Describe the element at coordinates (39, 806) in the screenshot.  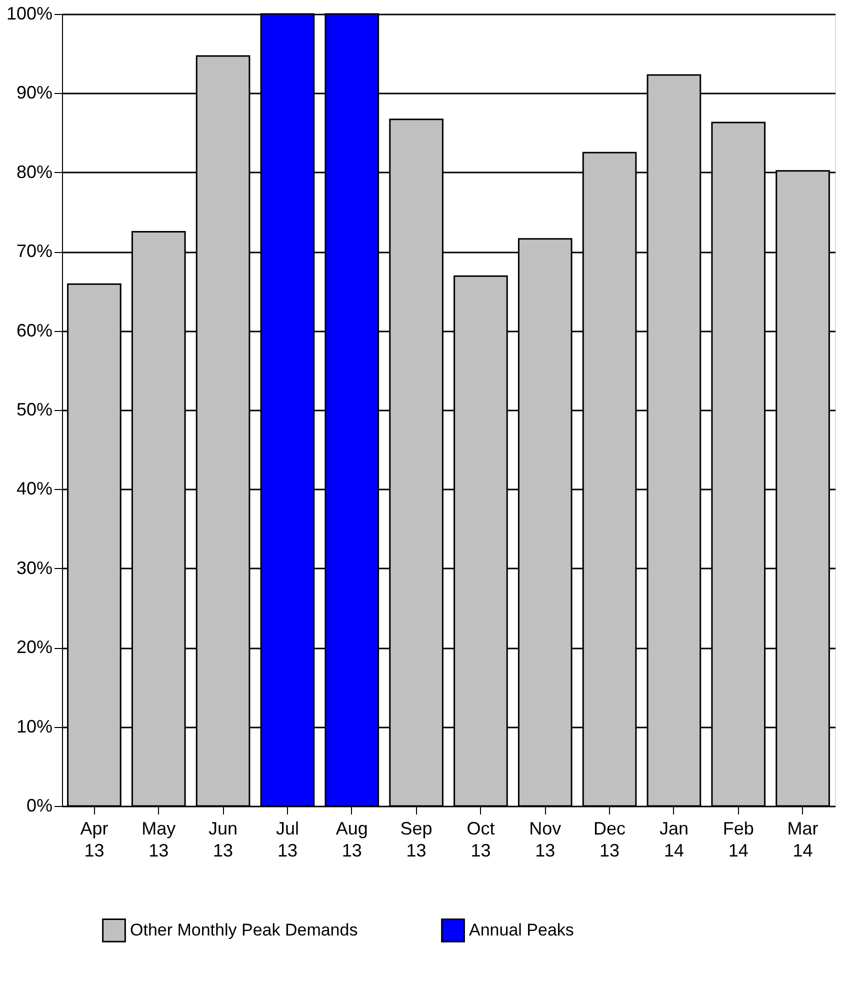
I see `y-tick-label: 0%` at that location.